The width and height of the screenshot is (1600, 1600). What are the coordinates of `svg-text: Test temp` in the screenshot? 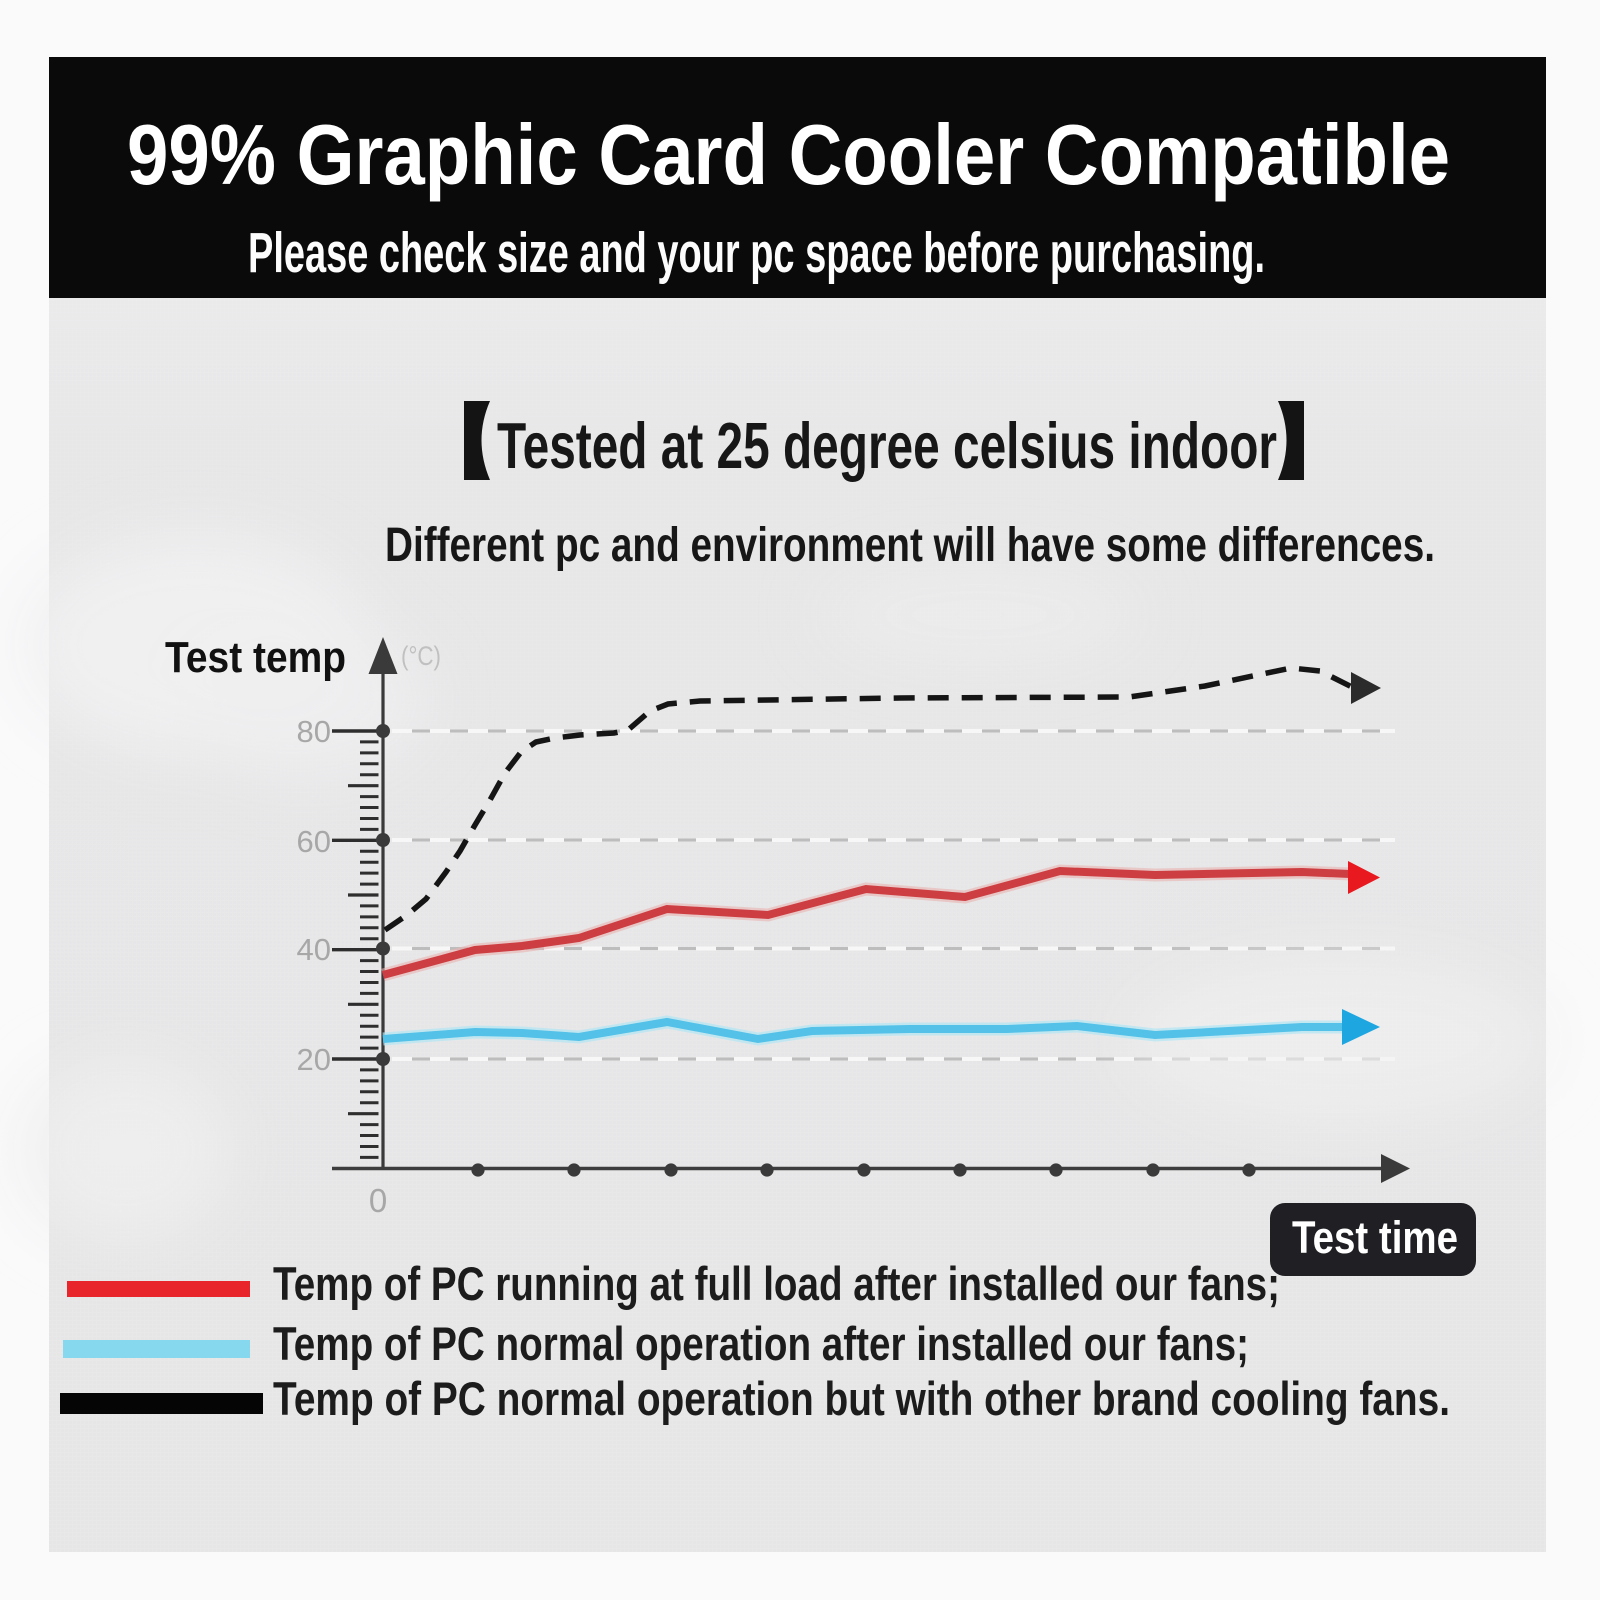 It's located at (255, 657).